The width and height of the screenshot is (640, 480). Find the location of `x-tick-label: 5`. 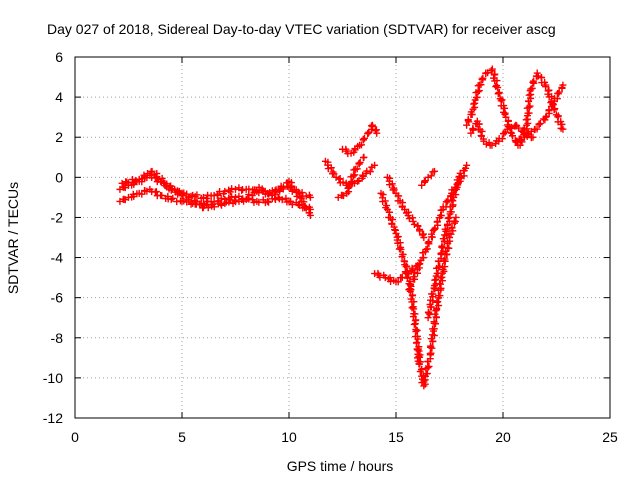

x-tick-label: 5 is located at coordinates (182, 437).